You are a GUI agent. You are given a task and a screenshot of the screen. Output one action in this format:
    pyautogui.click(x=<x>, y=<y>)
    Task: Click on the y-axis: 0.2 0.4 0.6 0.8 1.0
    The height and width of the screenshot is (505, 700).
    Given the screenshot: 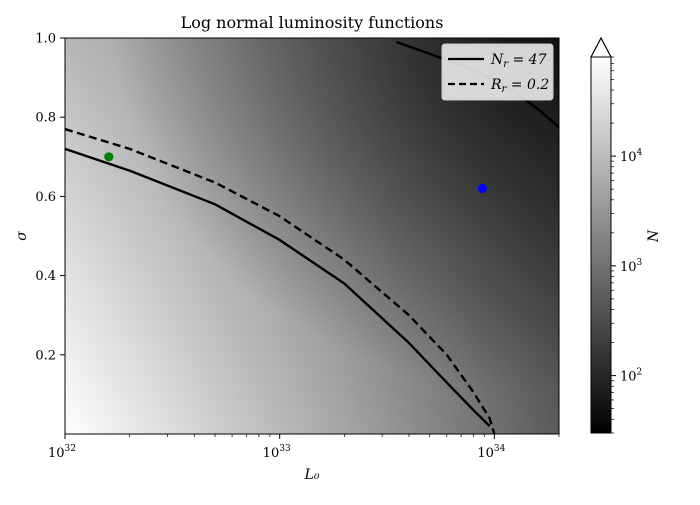 What is the action you would take?
    pyautogui.click(x=50, y=197)
    